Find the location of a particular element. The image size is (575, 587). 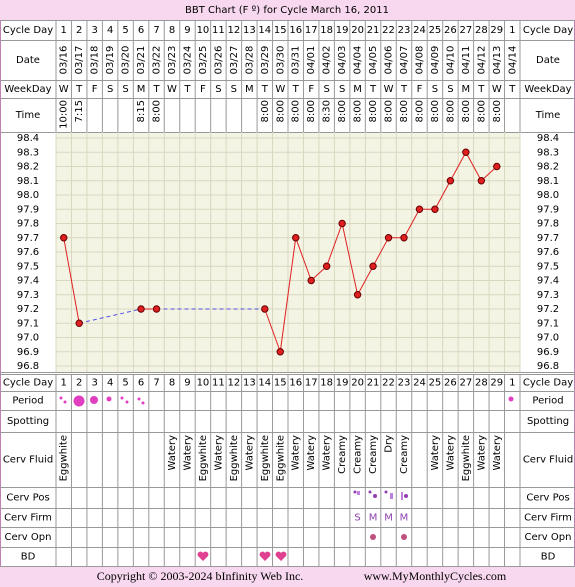

cycle-day-bottom: 19 is located at coordinates (342, 383).